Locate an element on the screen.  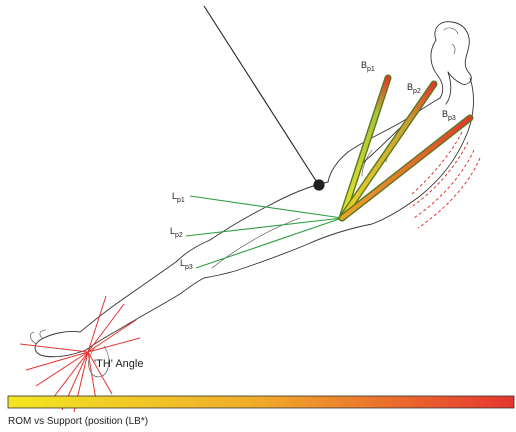
near-leg-outline is located at coordinates (256, 243).